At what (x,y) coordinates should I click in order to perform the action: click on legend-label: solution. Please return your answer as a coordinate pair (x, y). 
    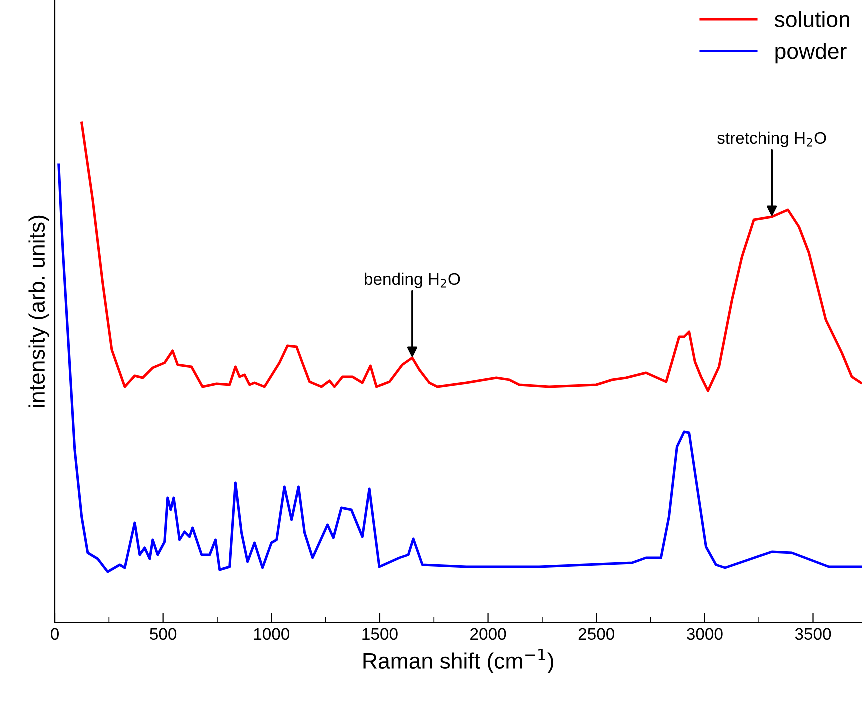
    Looking at the image, I should click on (812, 19).